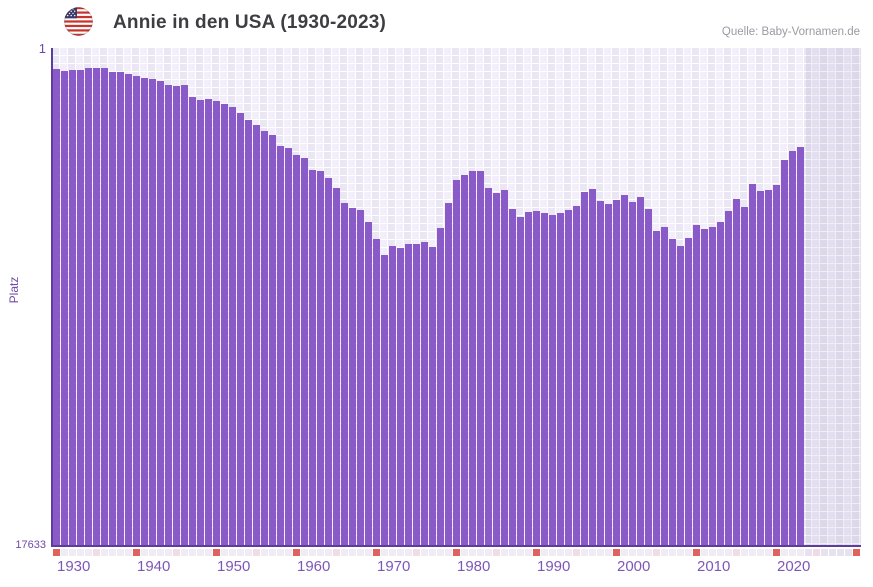  Describe the element at coordinates (576, 375) in the screenshot. I see `bar-1995` at that location.